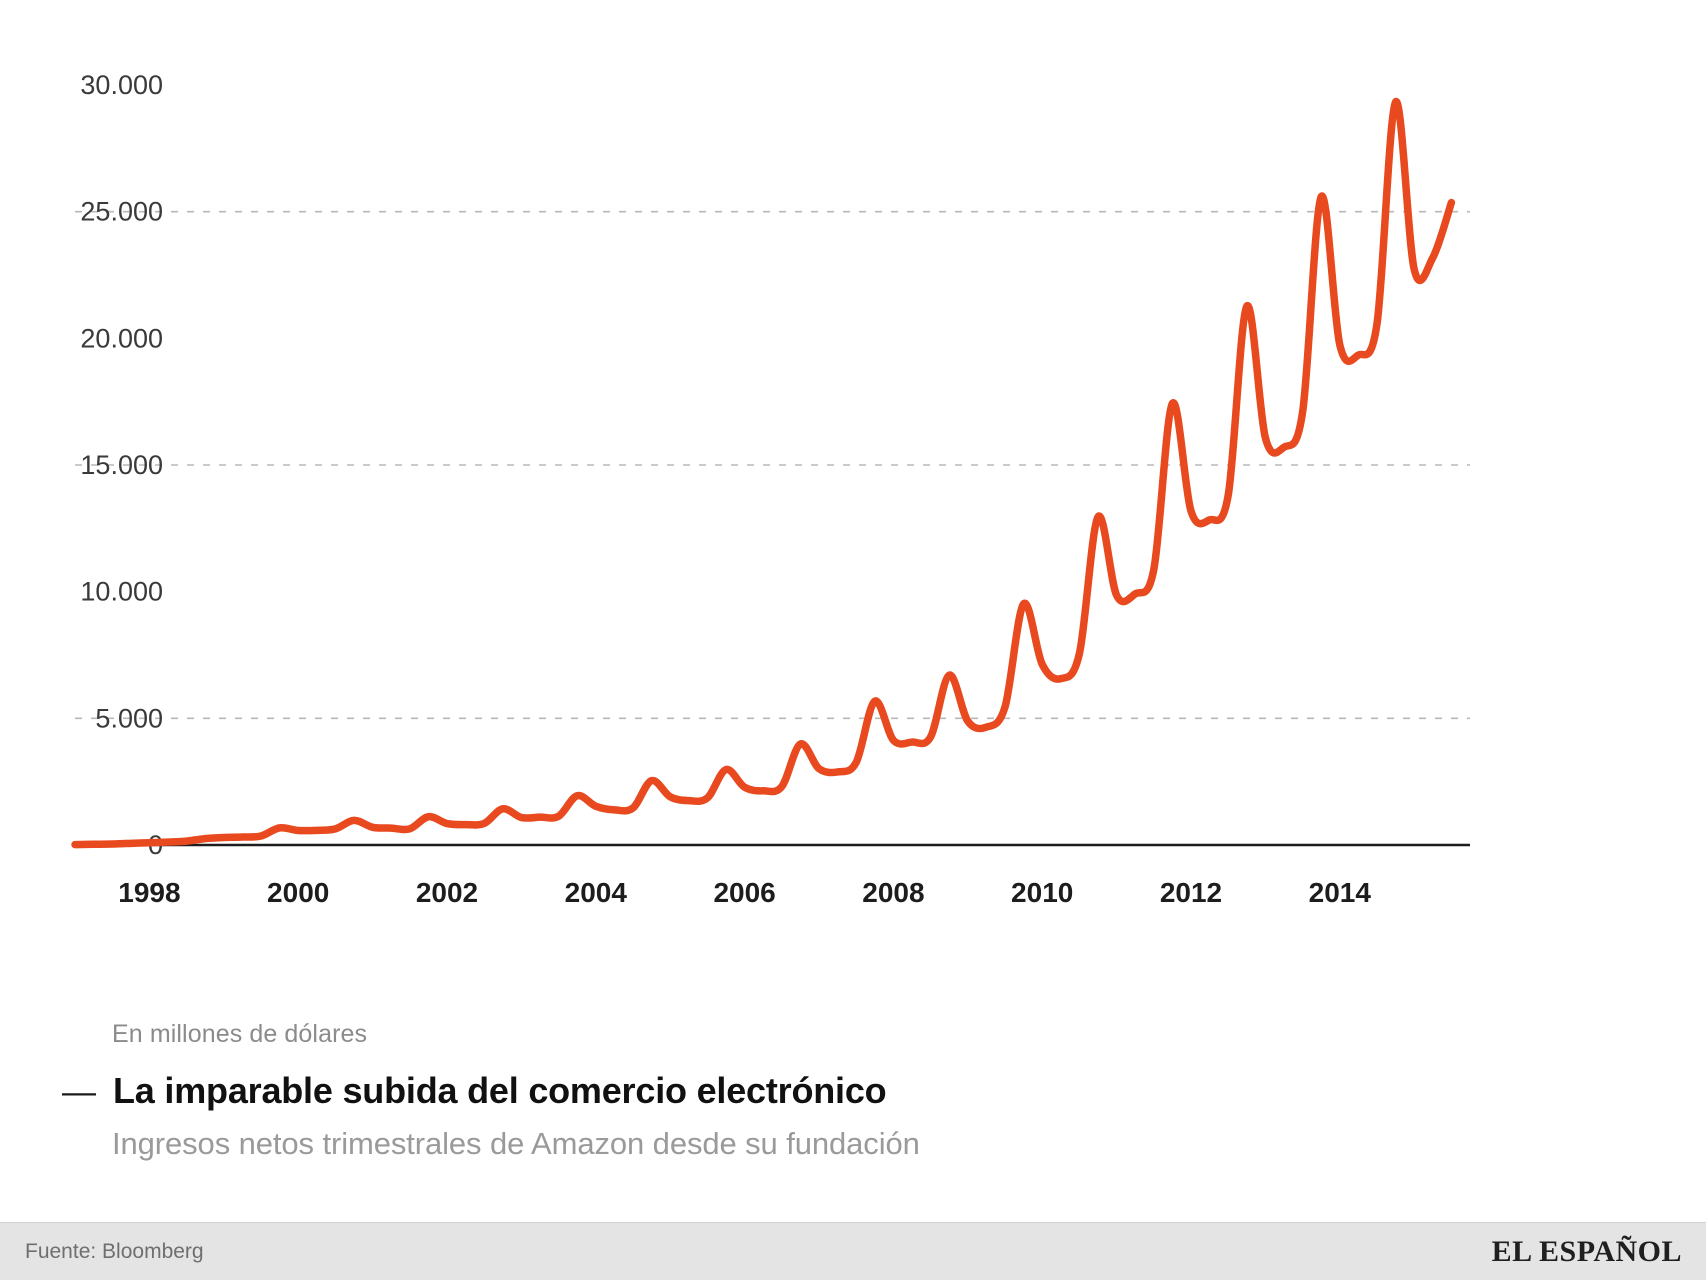 Image resolution: width=1706 pixels, height=1280 pixels. What do you see at coordinates (121, 338) in the screenshot?
I see `y-tick-label: 20.000` at bounding box center [121, 338].